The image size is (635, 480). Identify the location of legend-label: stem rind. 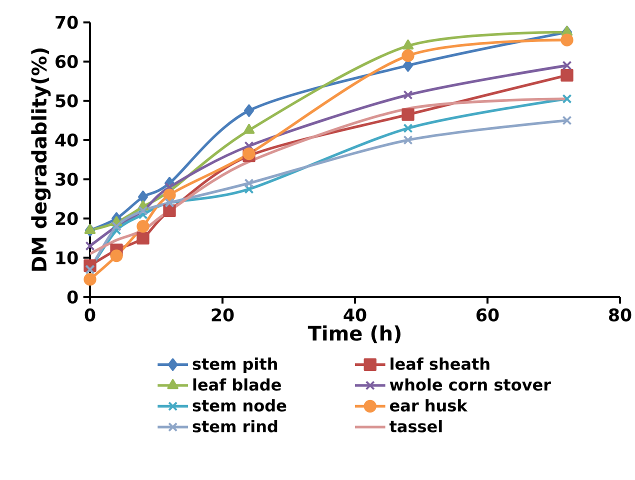
(235, 426).